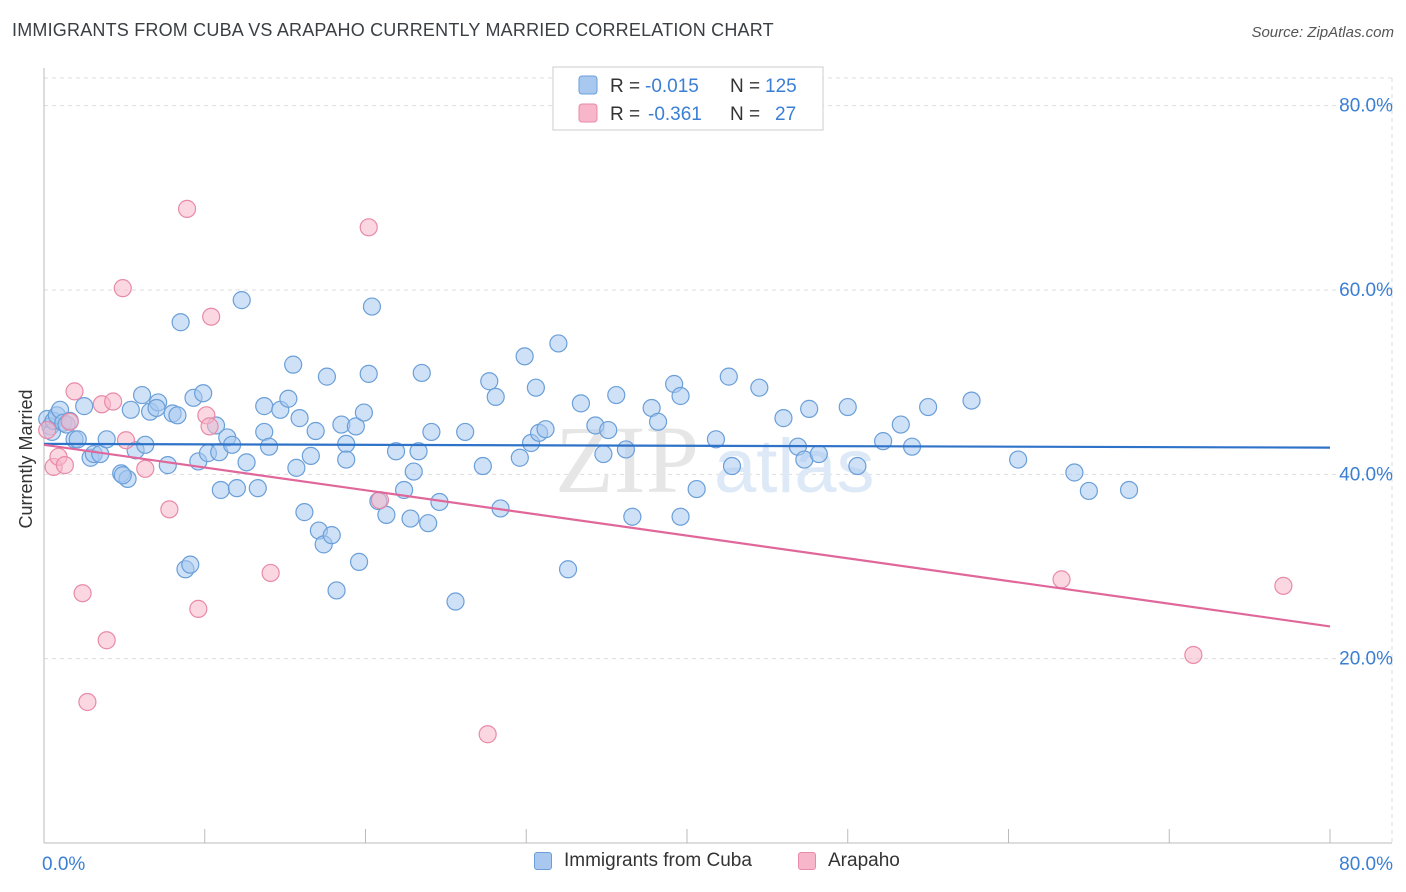  I want to click on legend-item-arapaho: Arapaho, so click(849, 861).